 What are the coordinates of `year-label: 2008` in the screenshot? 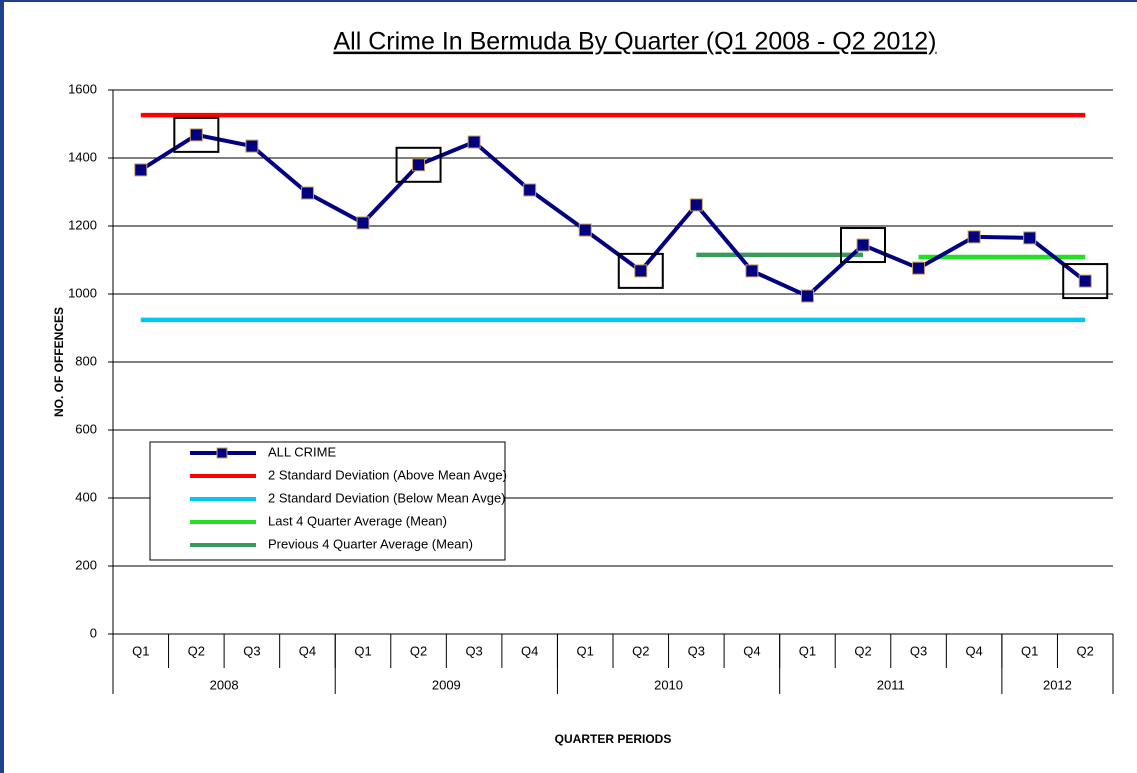 It's located at (224, 684).